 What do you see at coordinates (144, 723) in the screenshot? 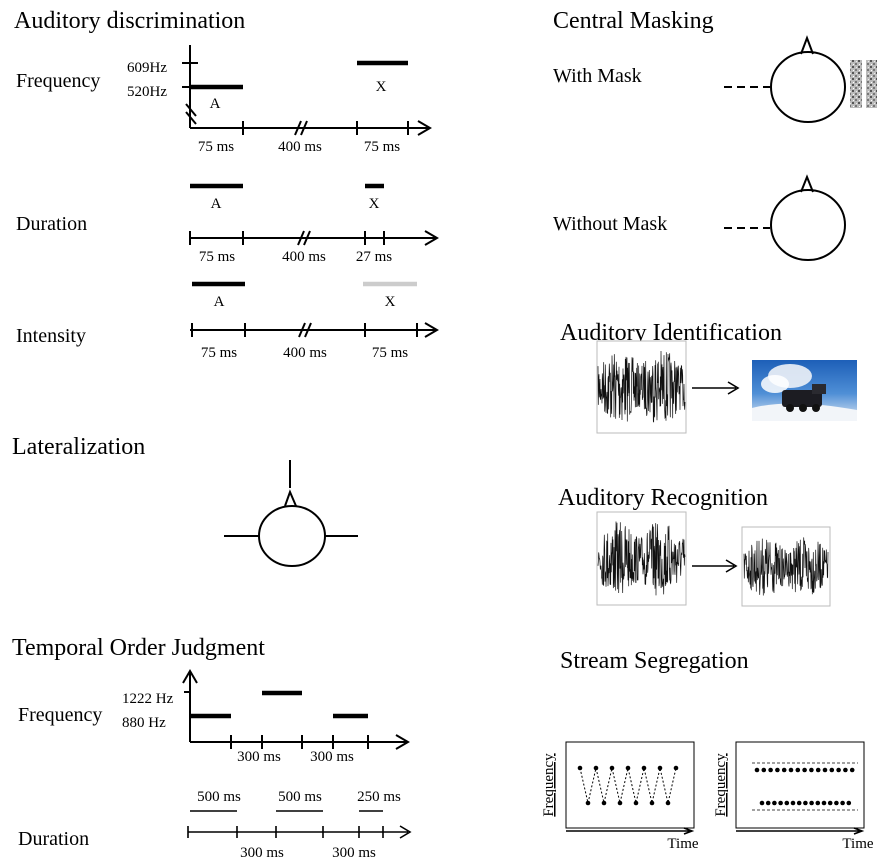
I see `freq-label: 880 Hz` at bounding box center [144, 723].